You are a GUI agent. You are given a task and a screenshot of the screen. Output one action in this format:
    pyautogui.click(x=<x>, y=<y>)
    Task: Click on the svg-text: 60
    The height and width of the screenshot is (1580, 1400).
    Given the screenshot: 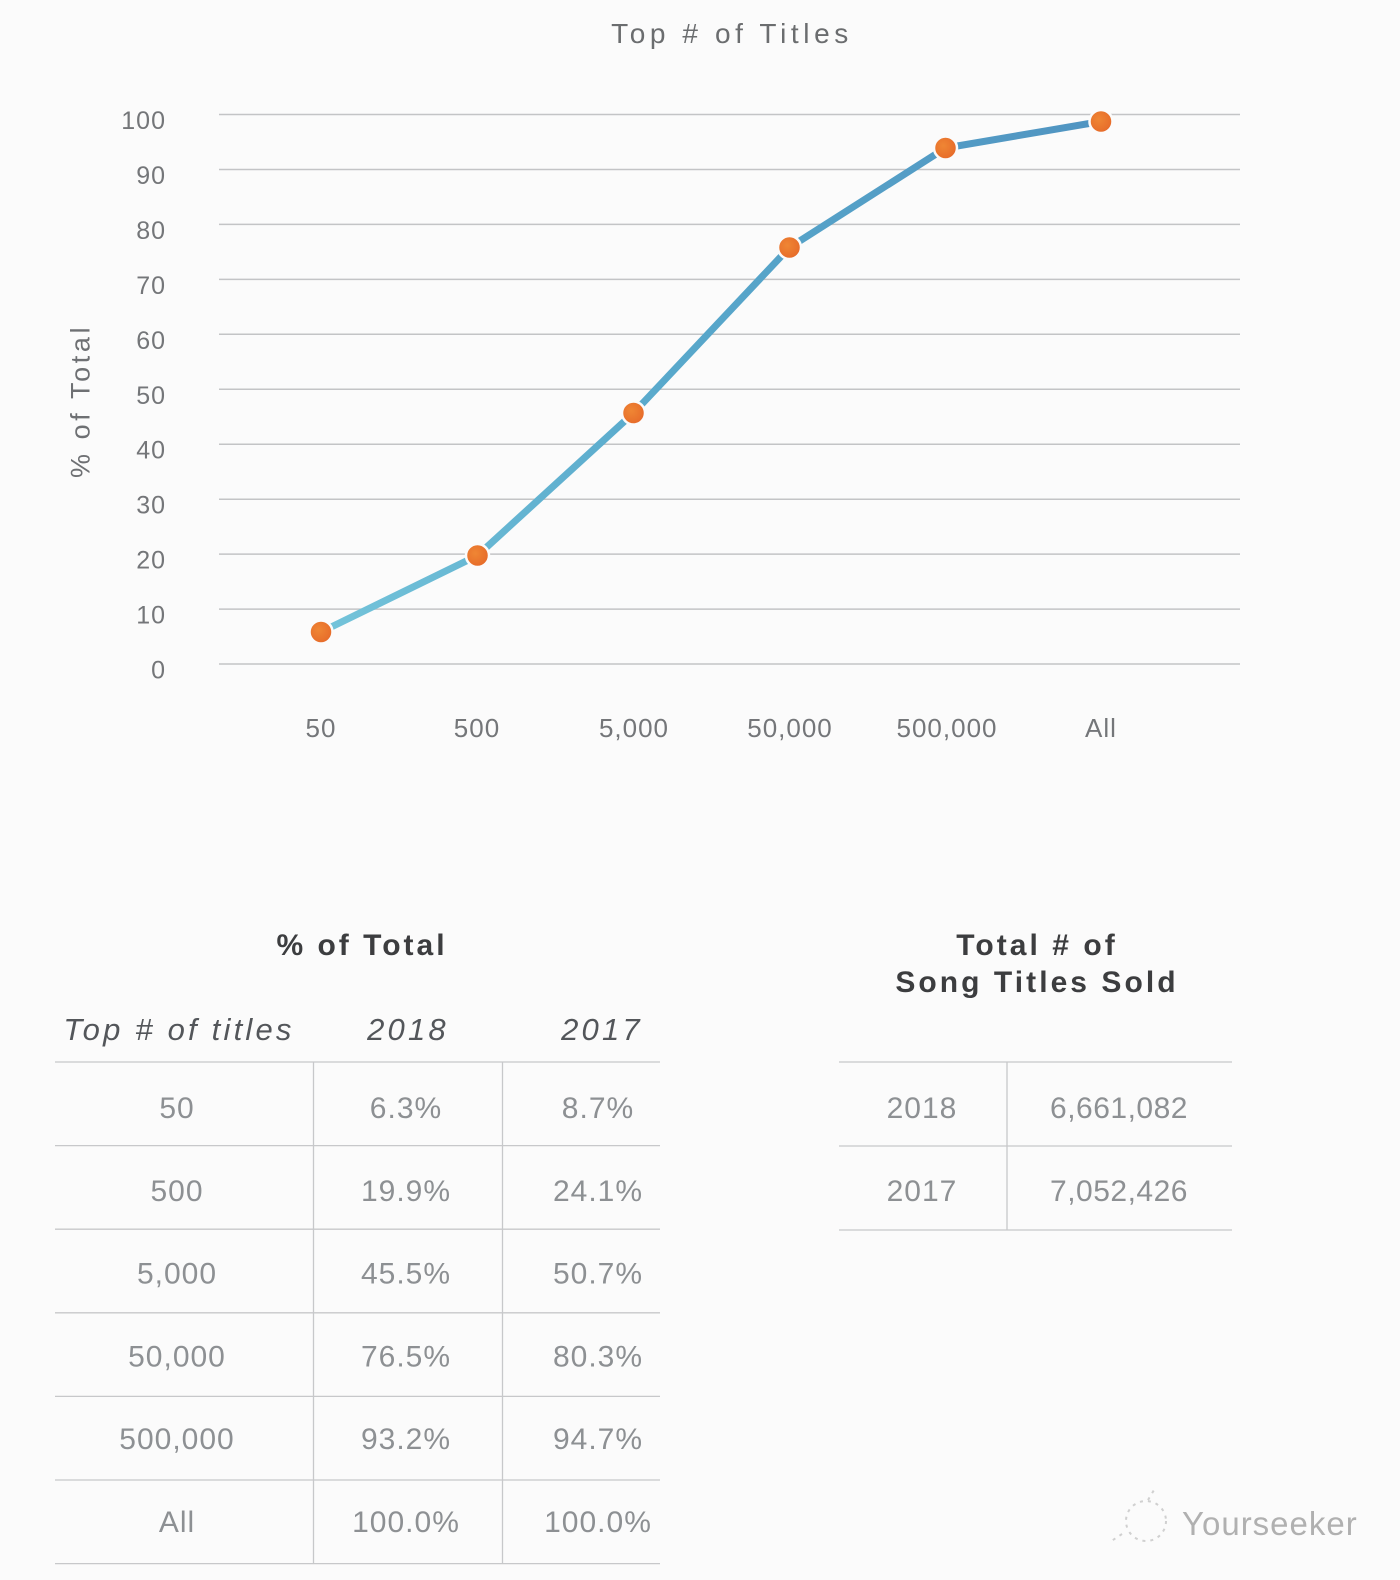 What is the action you would take?
    pyautogui.click(x=151, y=341)
    